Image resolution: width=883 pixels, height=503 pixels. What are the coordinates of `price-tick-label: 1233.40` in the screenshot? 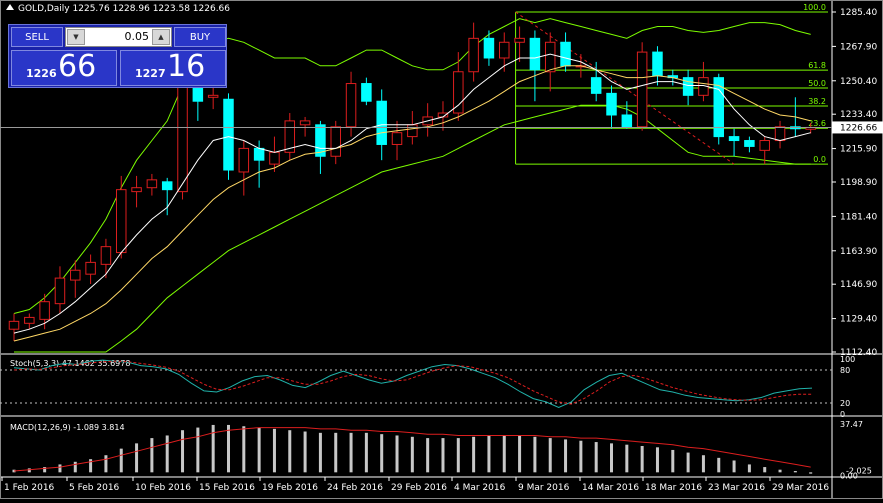 It's located at (858, 115).